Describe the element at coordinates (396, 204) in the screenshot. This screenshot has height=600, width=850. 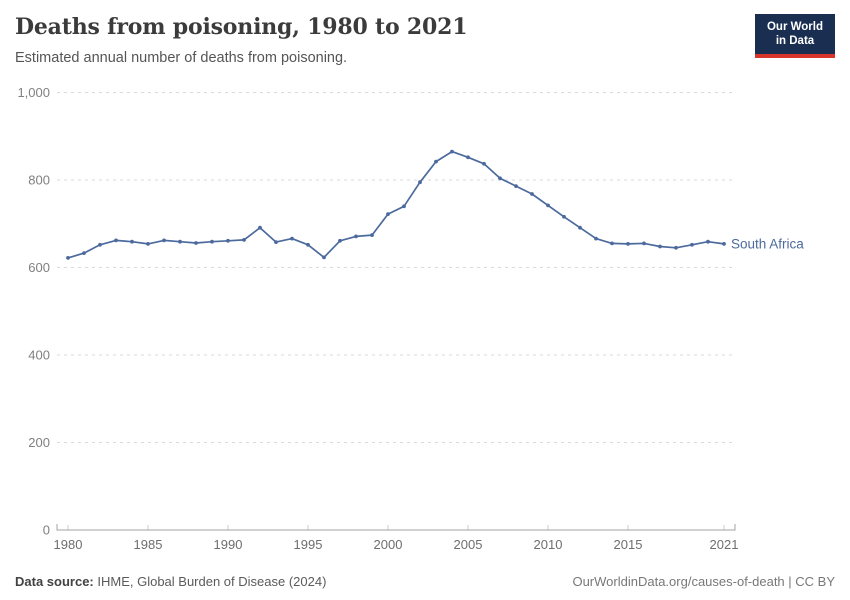
I see `series-line` at that location.